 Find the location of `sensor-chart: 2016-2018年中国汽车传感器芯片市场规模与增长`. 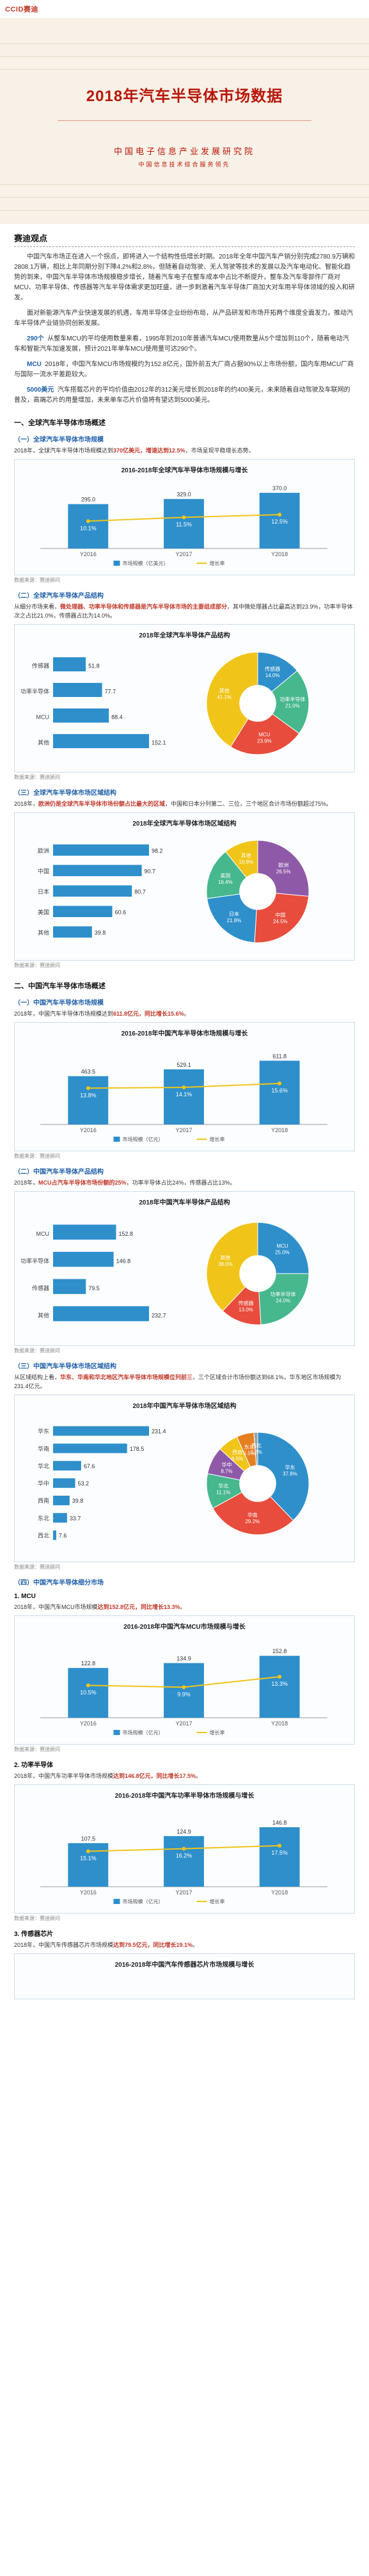

sensor-chart: 2016-2018年中国汽车传感器芯片市场规模与增长 is located at coordinates (184, 1976).